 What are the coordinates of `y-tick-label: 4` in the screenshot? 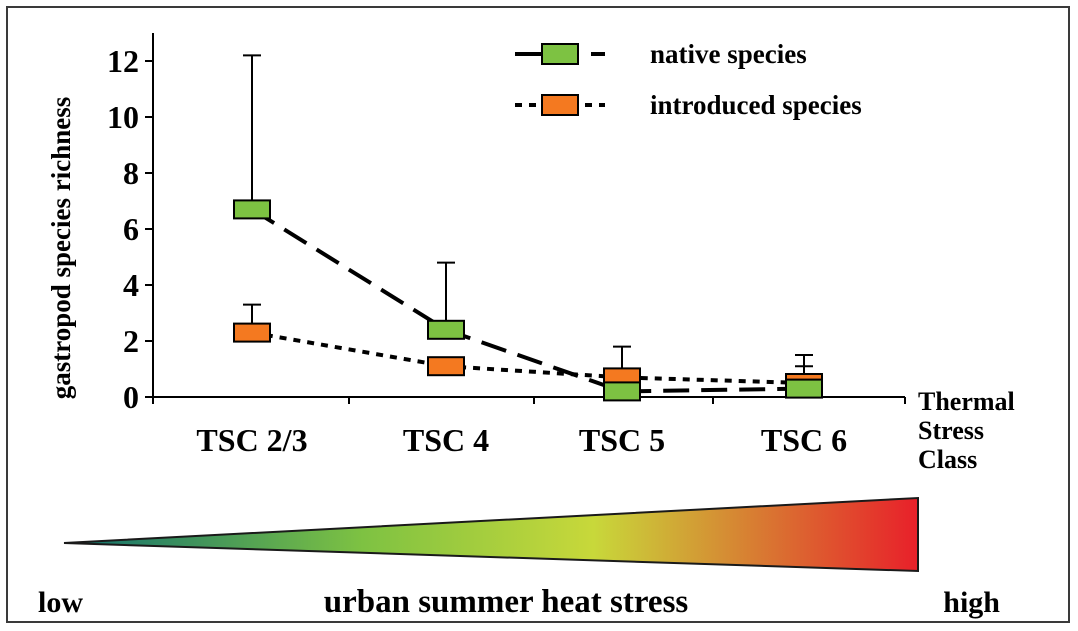 It's located at (131, 285).